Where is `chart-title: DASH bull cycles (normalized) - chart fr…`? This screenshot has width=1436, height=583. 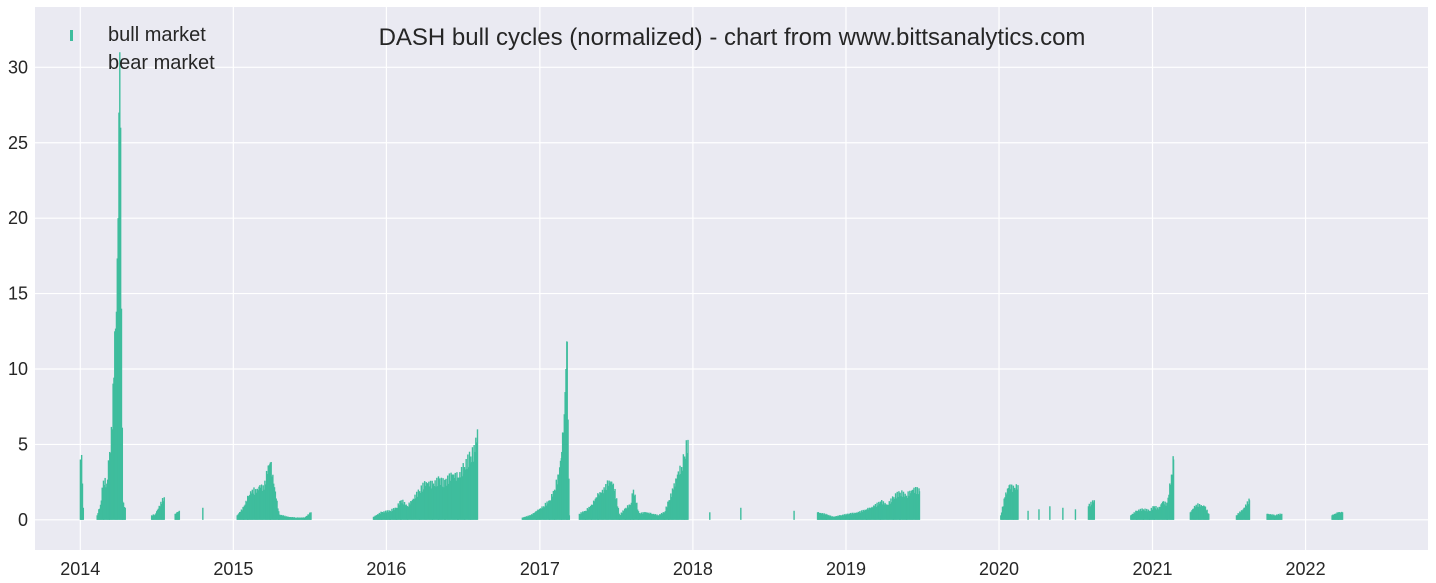
chart-title: DASH bull cycles (normalized) - chart fr… is located at coordinates (732, 37).